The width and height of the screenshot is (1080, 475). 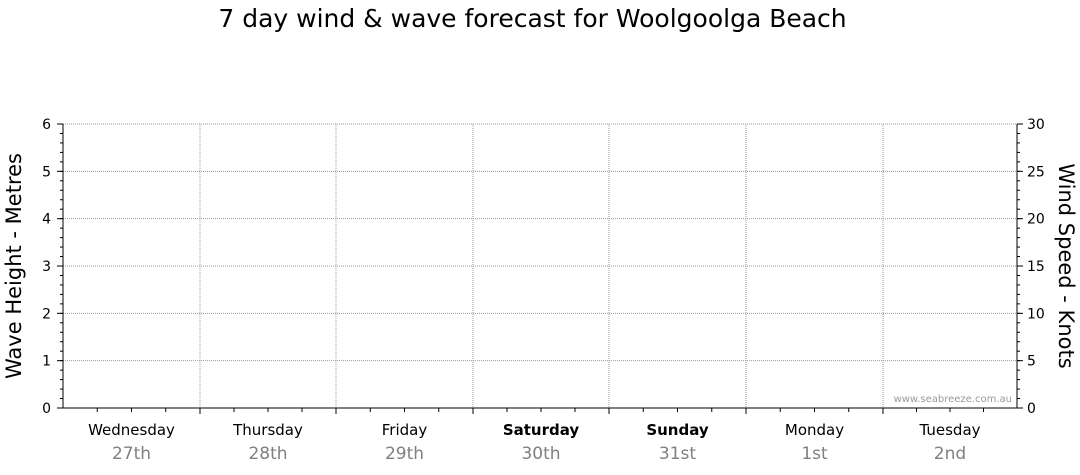 I want to click on day-date-label: 29th, so click(x=404, y=454).